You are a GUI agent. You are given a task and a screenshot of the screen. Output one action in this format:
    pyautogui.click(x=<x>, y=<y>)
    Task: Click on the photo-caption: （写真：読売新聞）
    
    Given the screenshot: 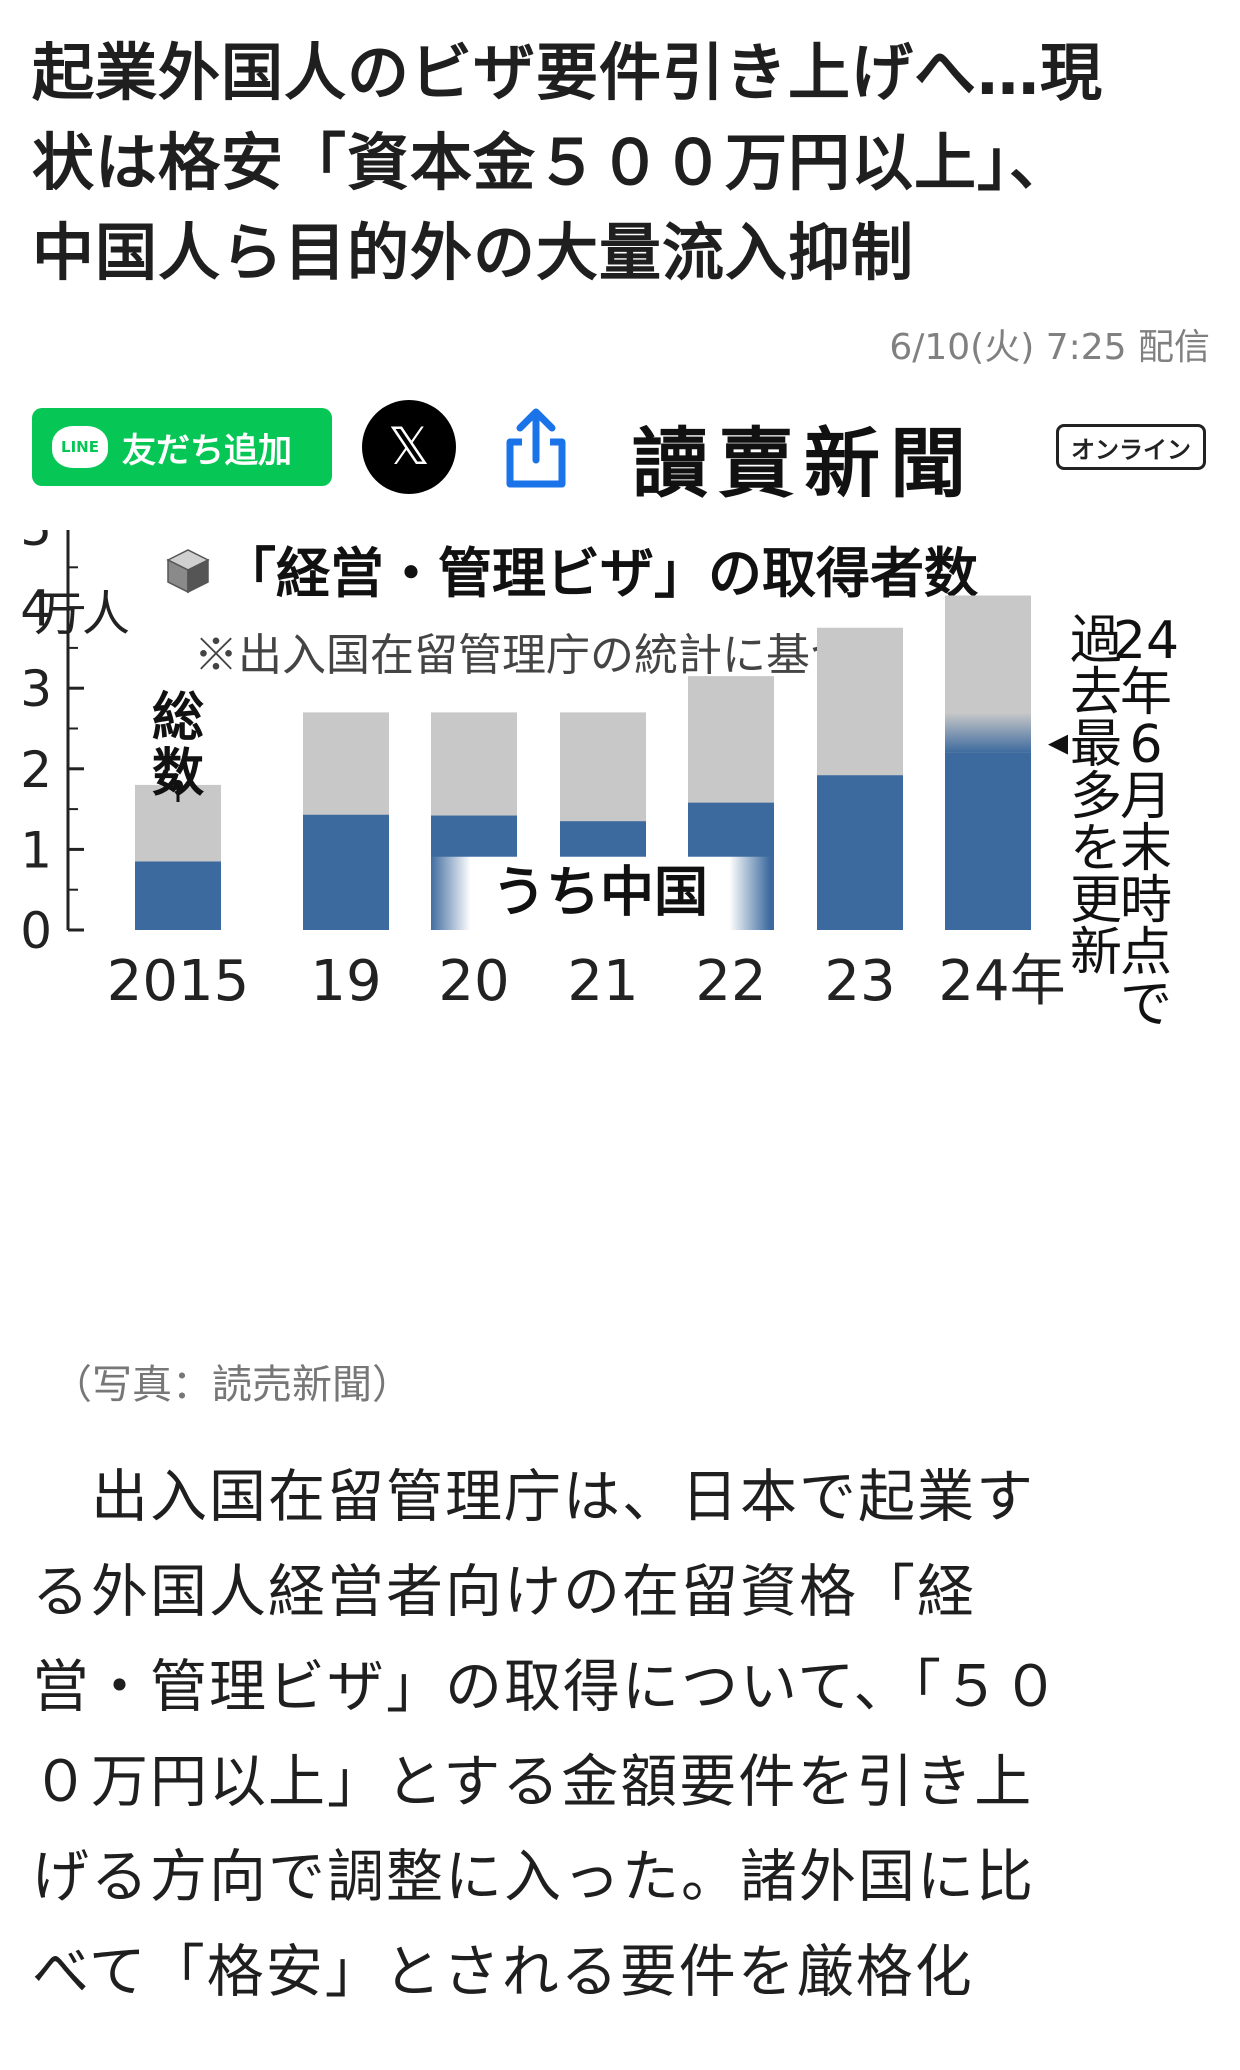 What is the action you would take?
    pyautogui.click(x=232, y=1385)
    